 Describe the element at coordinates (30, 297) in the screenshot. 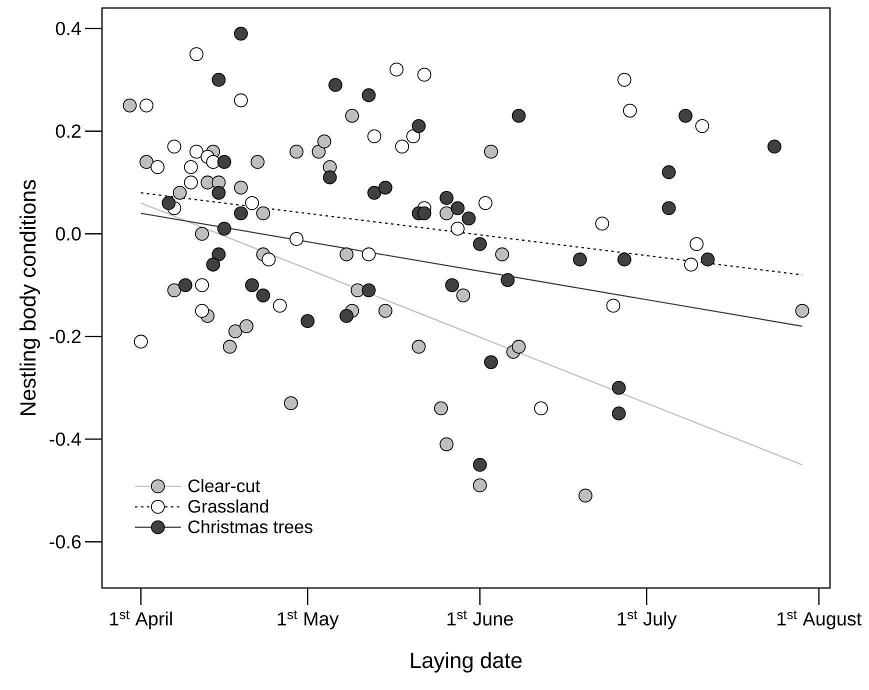

I see `y-axis-title: Nestling body conditions` at that location.